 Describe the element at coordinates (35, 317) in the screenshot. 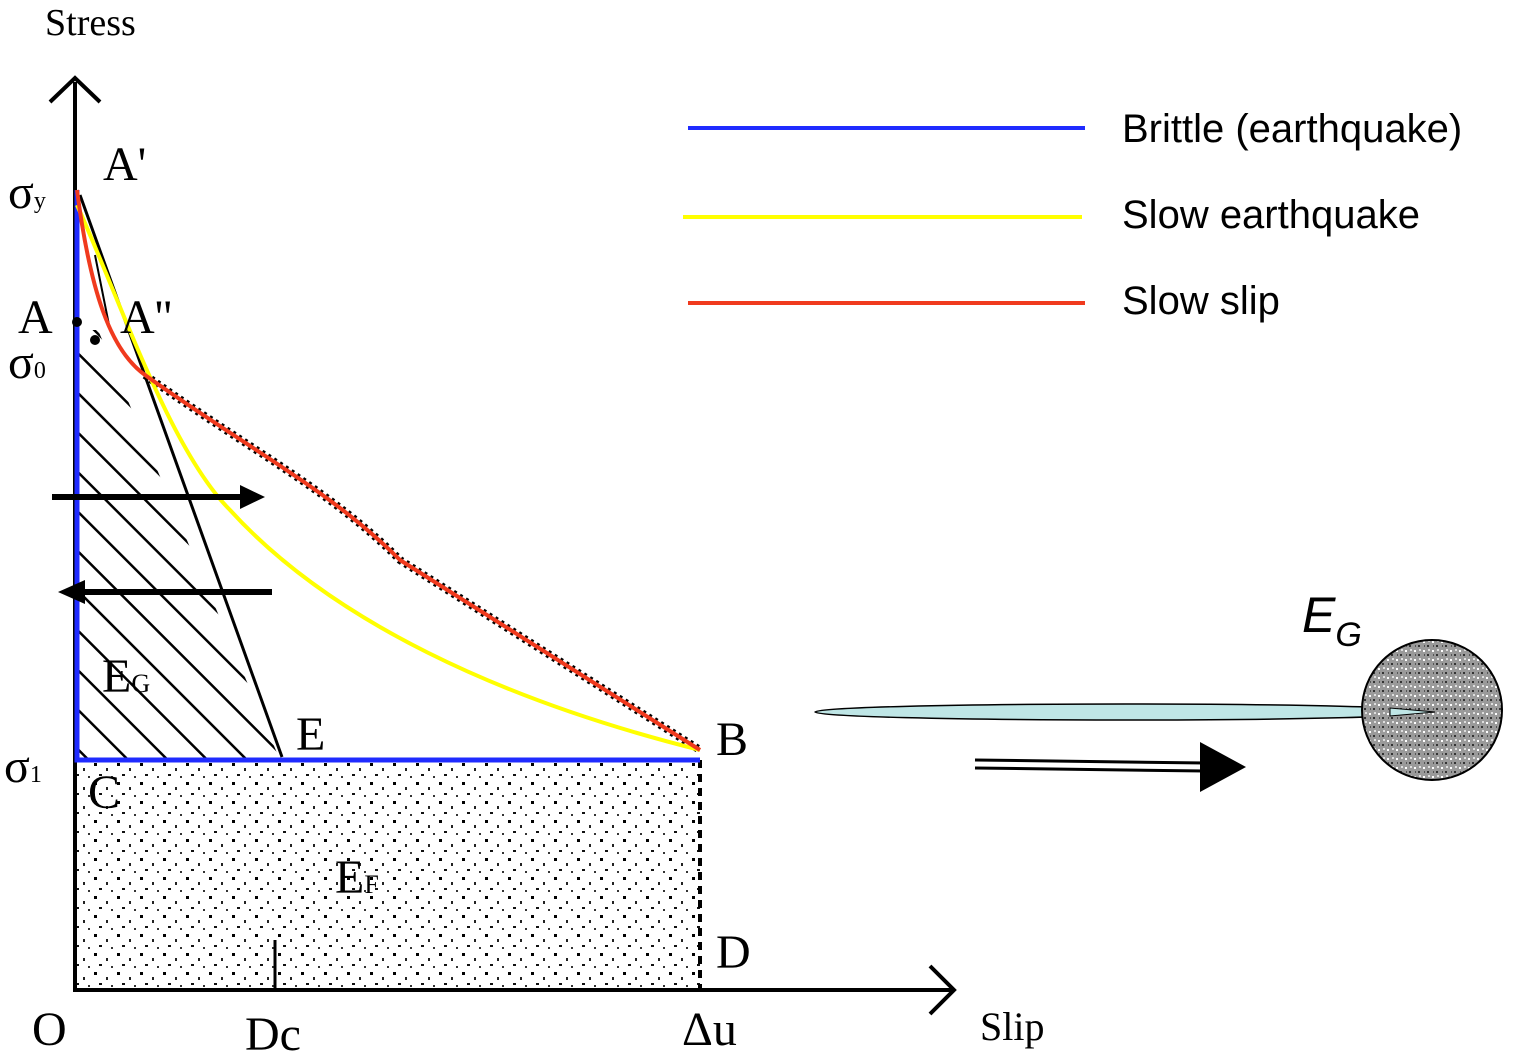

I see `point-label: A` at that location.